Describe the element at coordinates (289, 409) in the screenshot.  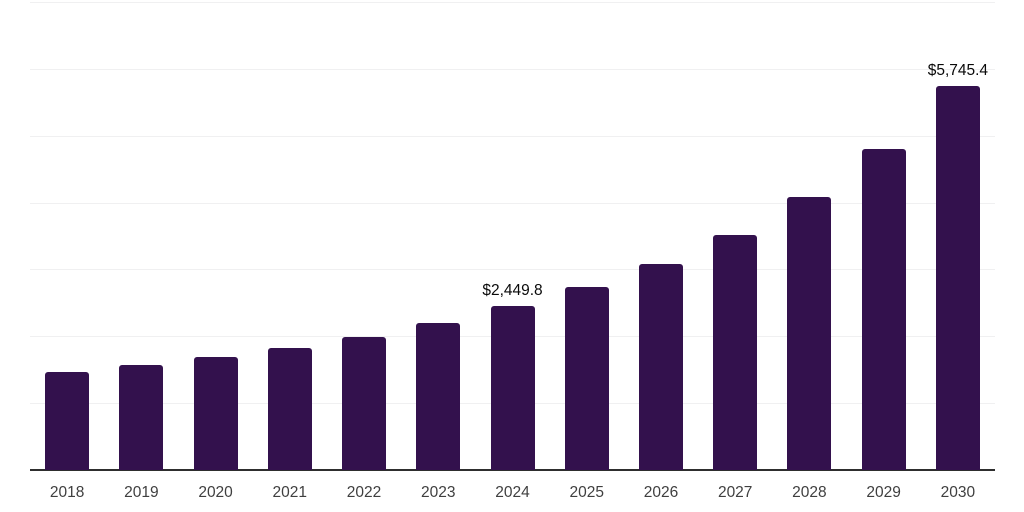
I see `bar-2021` at that location.